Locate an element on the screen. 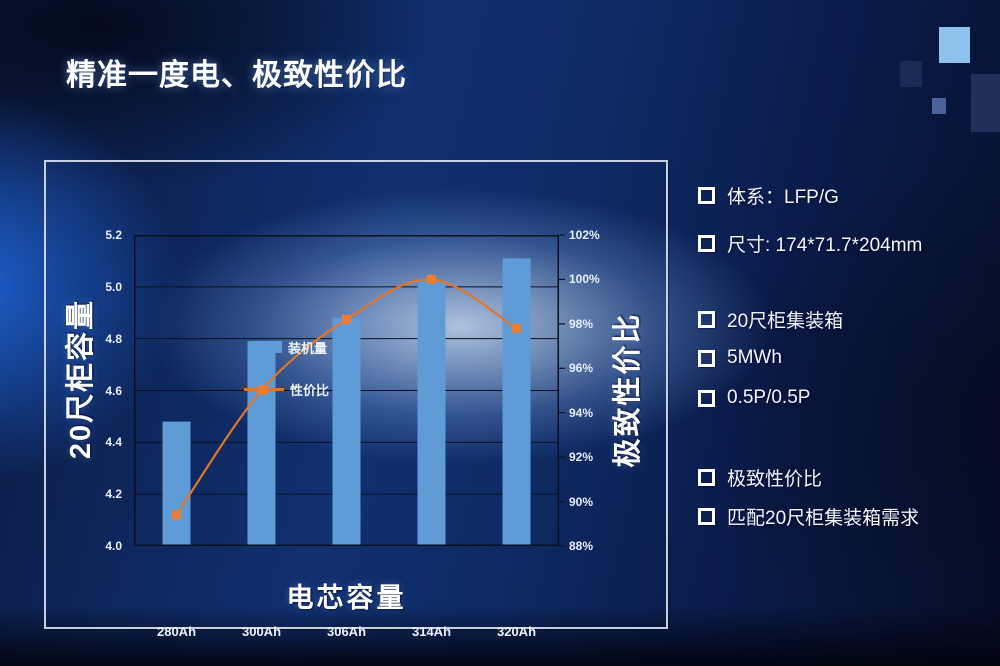  spec-text: 0.5P/0.5P is located at coordinates (769, 397).